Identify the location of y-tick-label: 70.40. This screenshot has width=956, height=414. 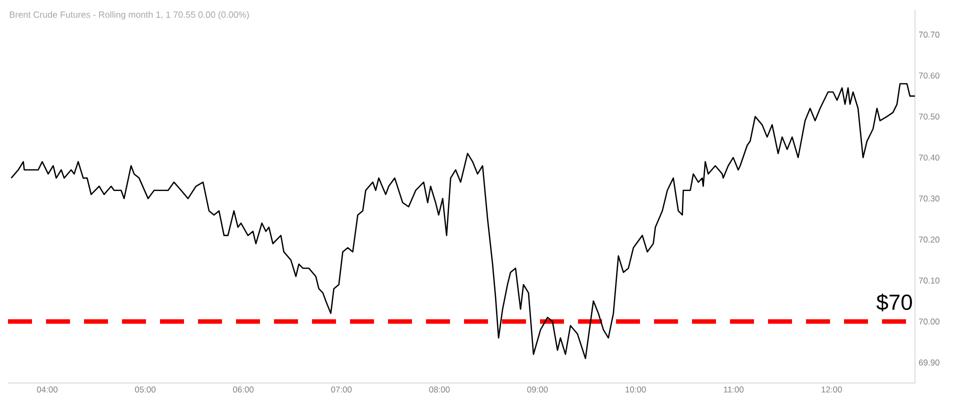
(929, 157).